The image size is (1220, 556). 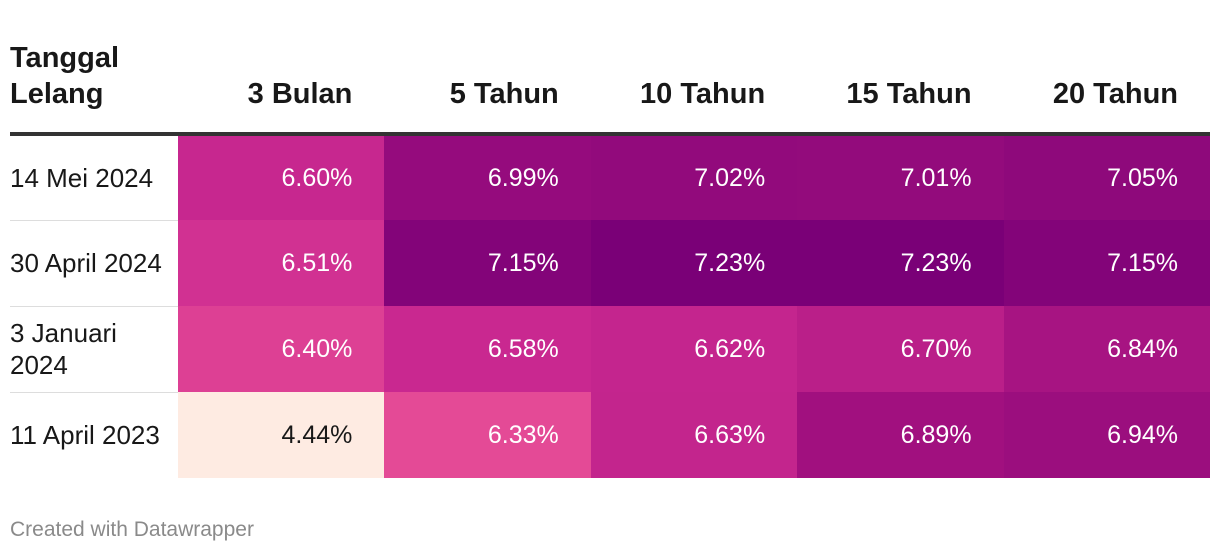 What do you see at coordinates (281, 435) in the screenshot?
I see `heatmap-cell: 4.44%` at bounding box center [281, 435].